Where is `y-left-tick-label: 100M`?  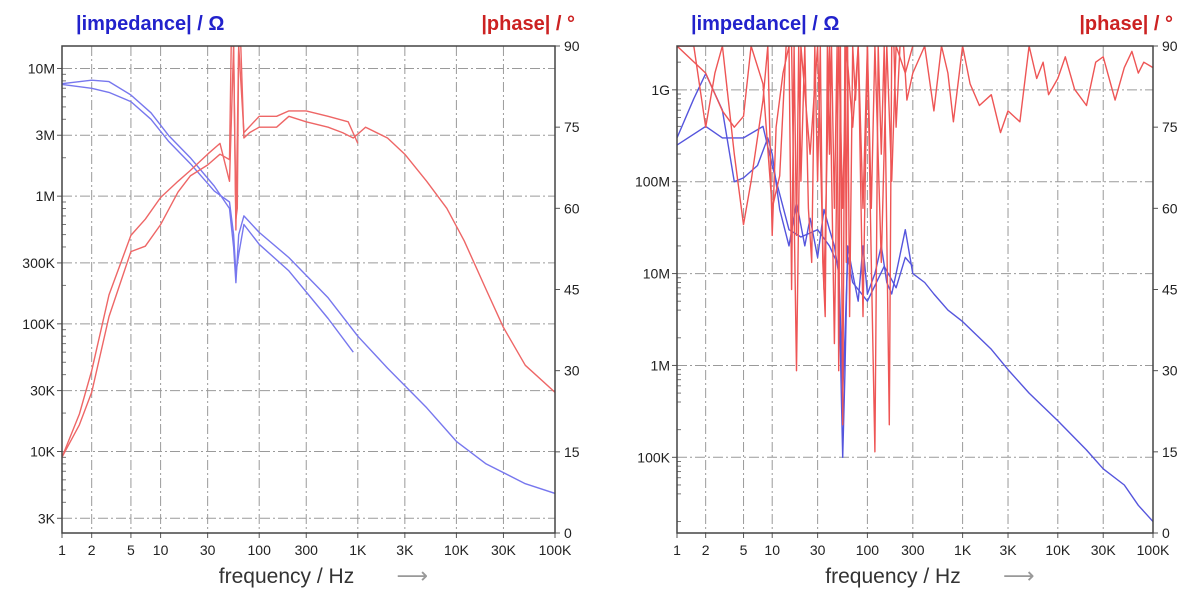 y-left-tick-label: 100M is located at coordinates (652, 182).